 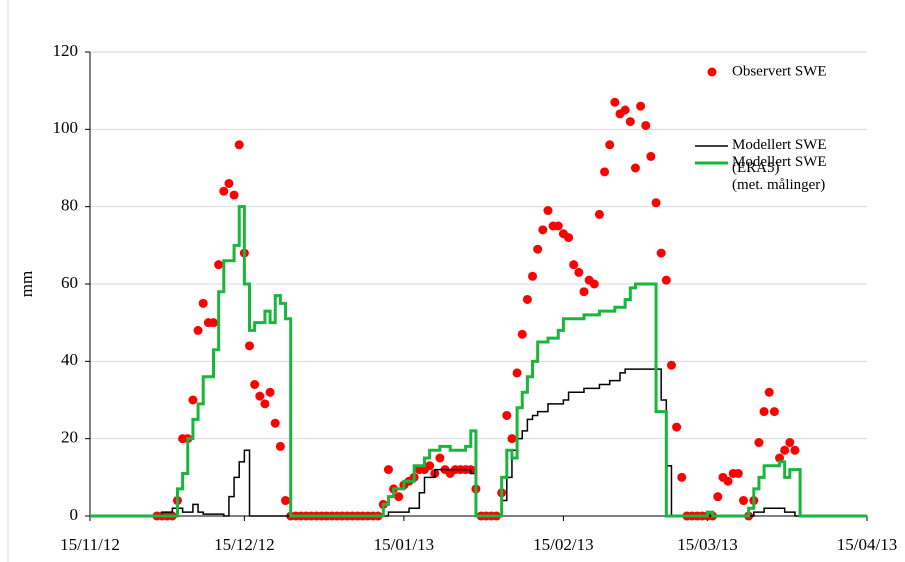 I want to click on y-axis-label: mm, so click(x=26, y=284).